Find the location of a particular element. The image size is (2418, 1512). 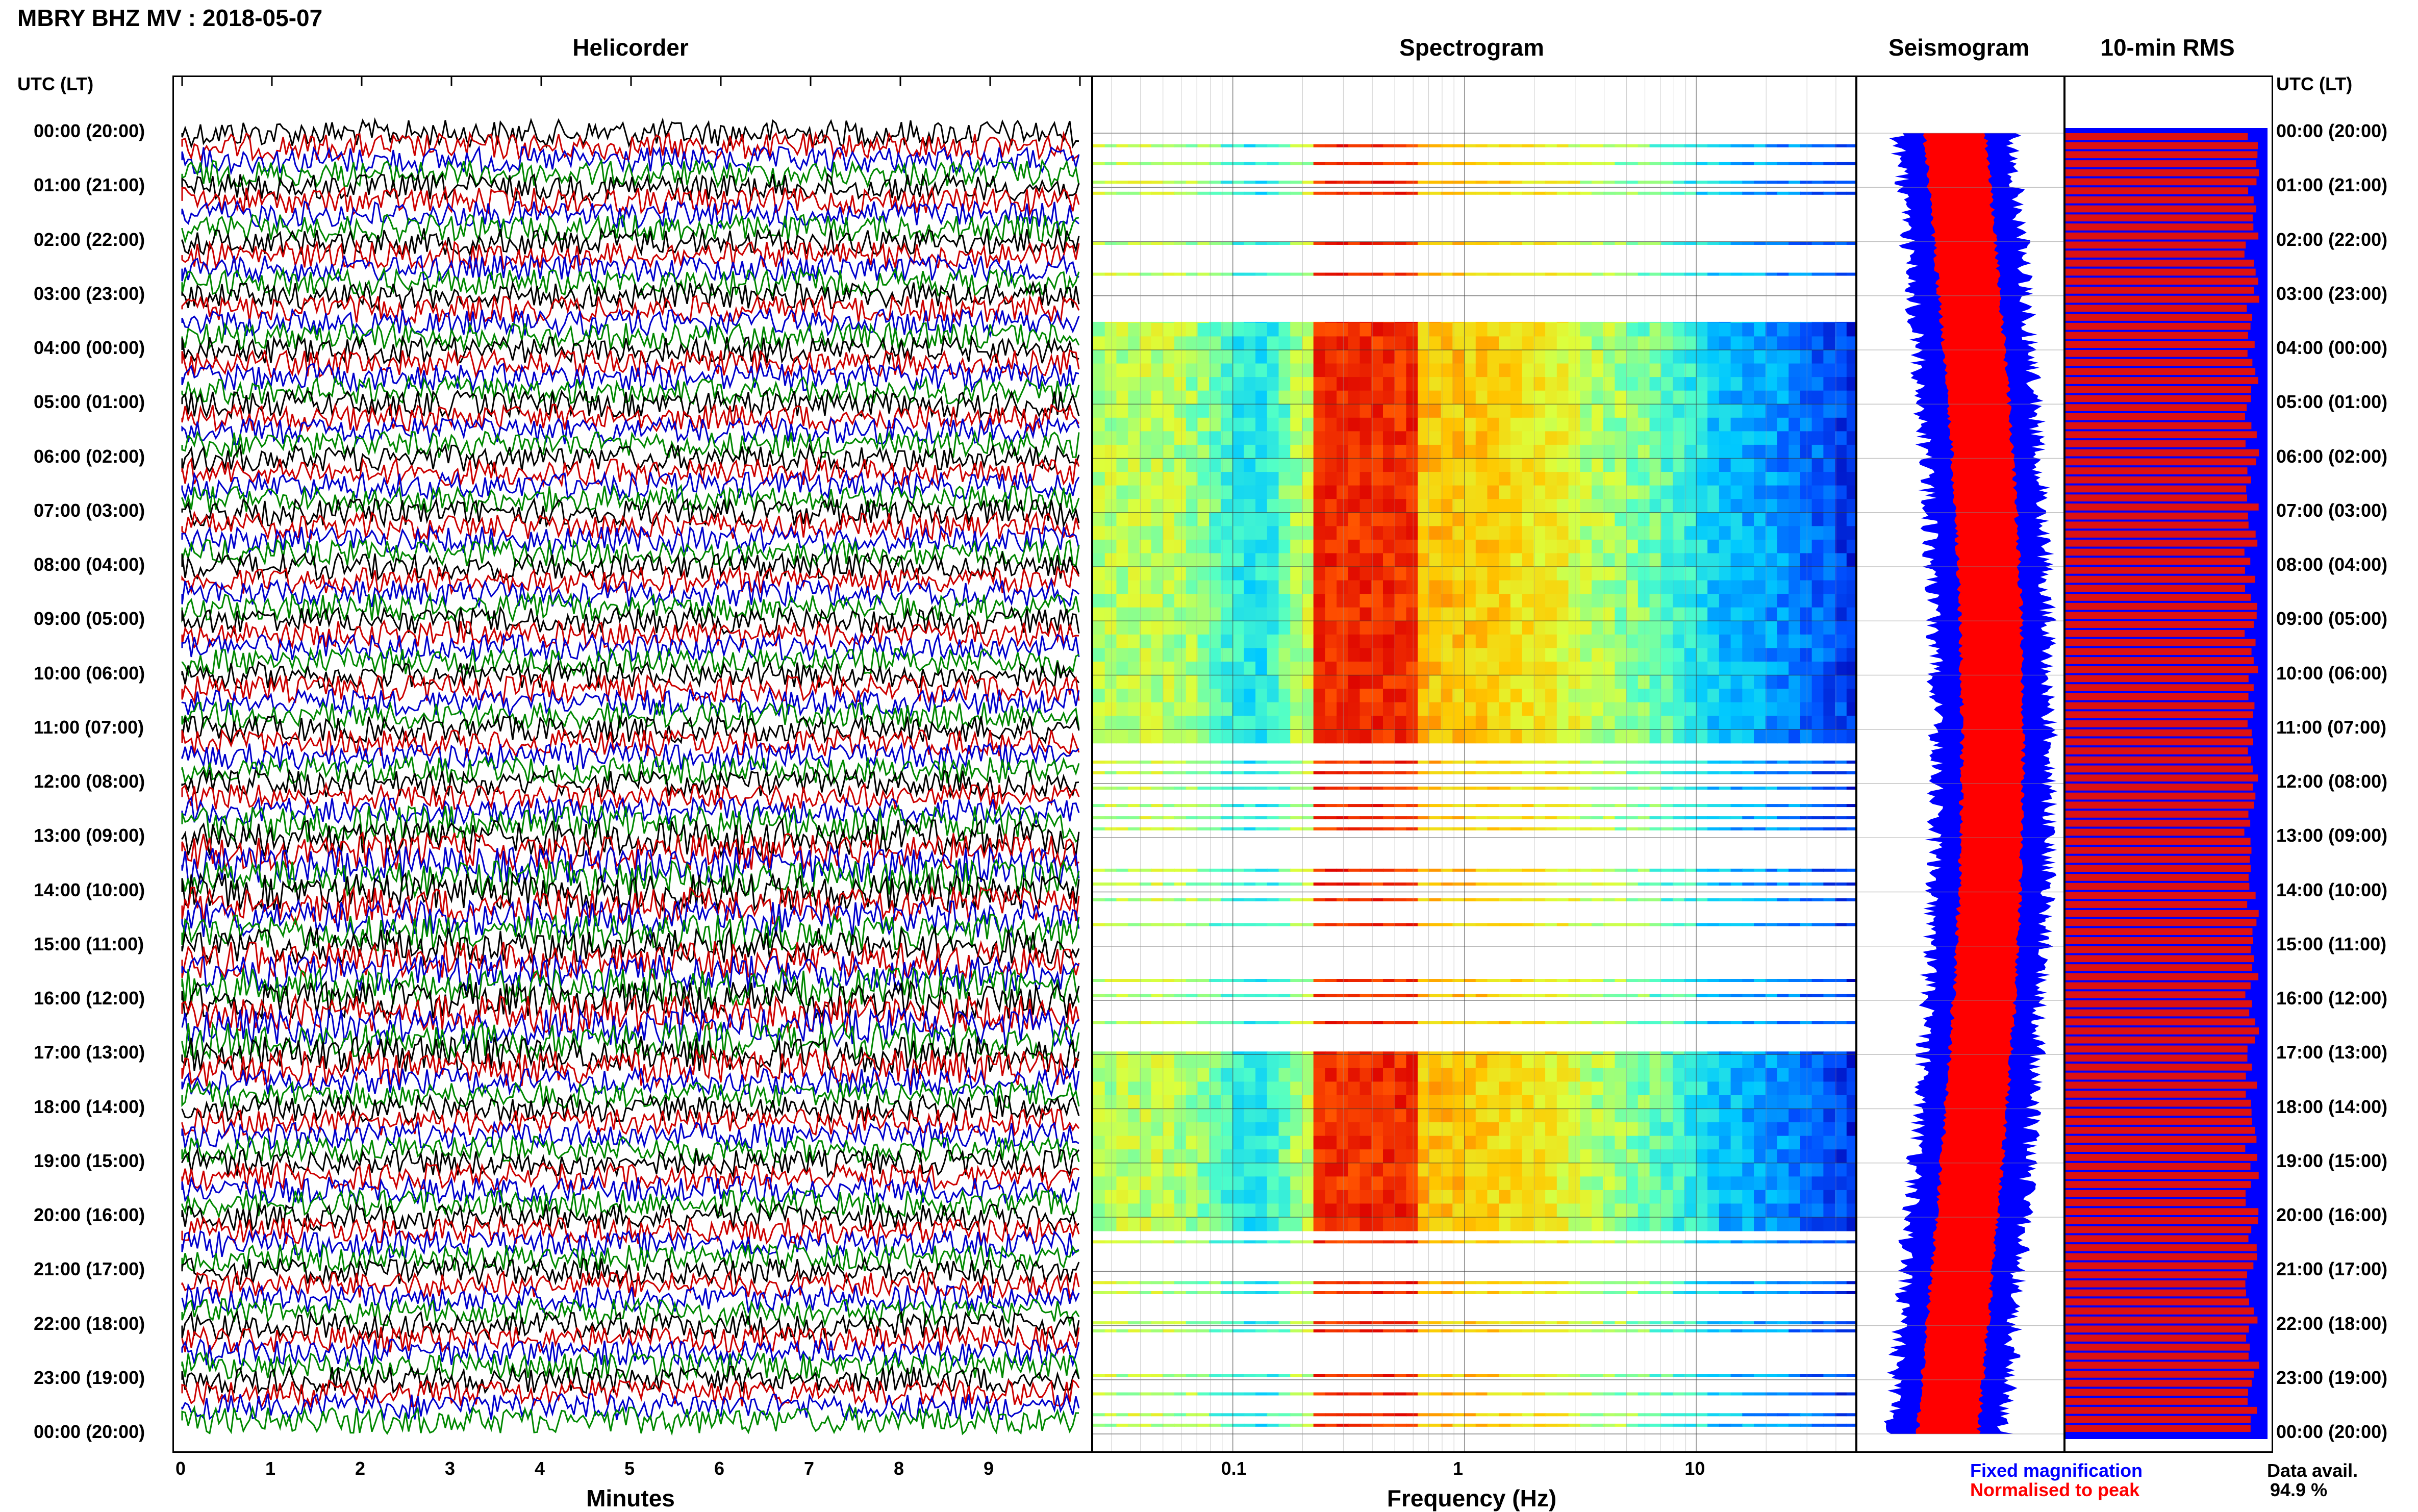

time-label-left: 17:00 (13:00) is located at coordinates (90, 1052).